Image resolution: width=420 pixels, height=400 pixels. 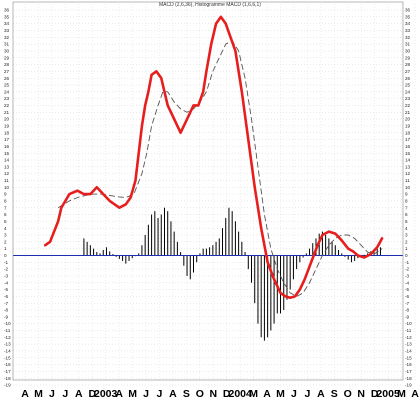 I want to click on y-tick-label-left: 19, so click(x=7, y=126).